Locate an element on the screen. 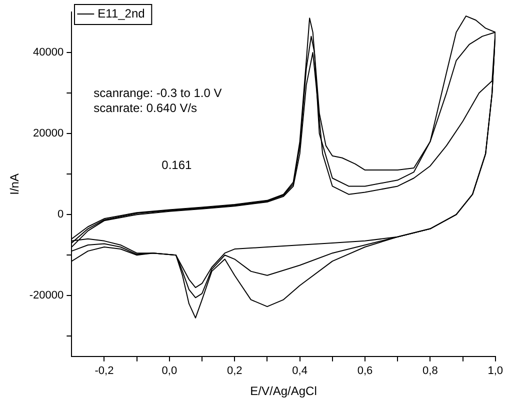 Image resolution: width=506 pixels, height=405 pixels. annotation: scanrate: 0.640 V/s is located at coordinates (146, 108).